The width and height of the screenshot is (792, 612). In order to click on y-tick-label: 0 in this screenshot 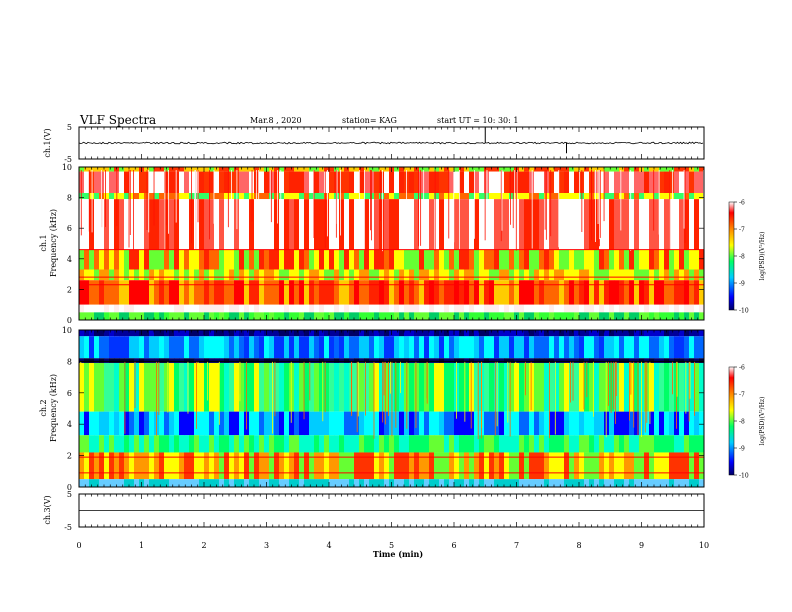, I will do `click(69, 320)`.